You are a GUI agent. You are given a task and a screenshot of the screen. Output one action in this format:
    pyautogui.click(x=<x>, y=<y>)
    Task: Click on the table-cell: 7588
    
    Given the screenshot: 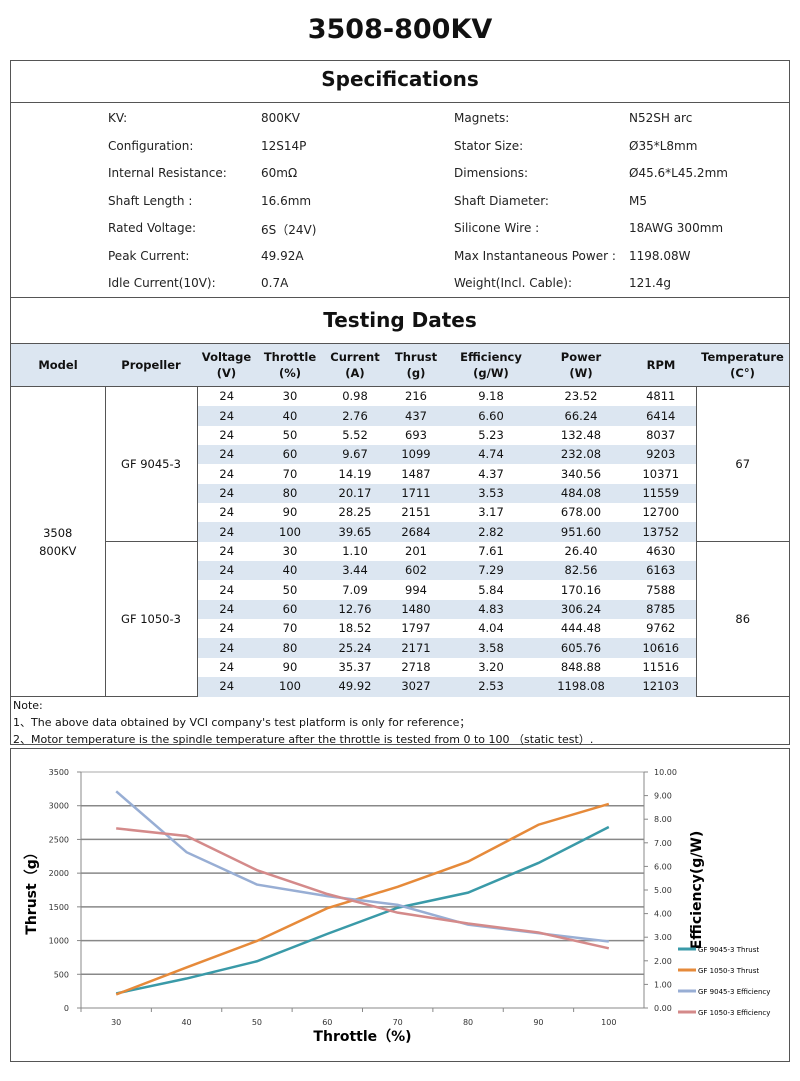 What is the action you would take?
    pyautogui.click(x=661, y=589)
    